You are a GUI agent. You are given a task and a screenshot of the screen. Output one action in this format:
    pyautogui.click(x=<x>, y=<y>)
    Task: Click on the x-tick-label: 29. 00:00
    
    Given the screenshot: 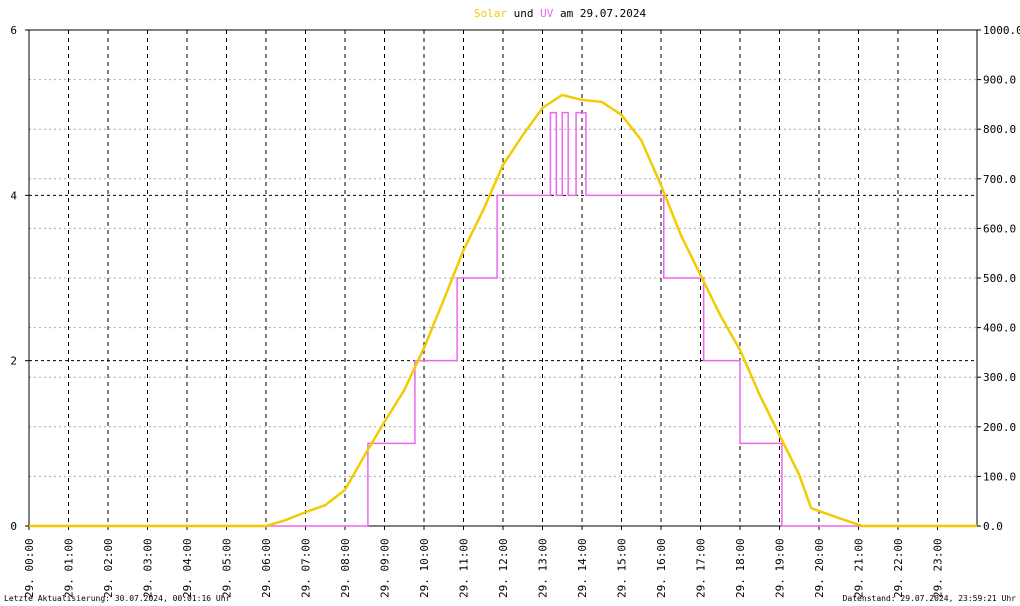 What is the action you would take?
    pyautogui.click(x=29, y=568)
    